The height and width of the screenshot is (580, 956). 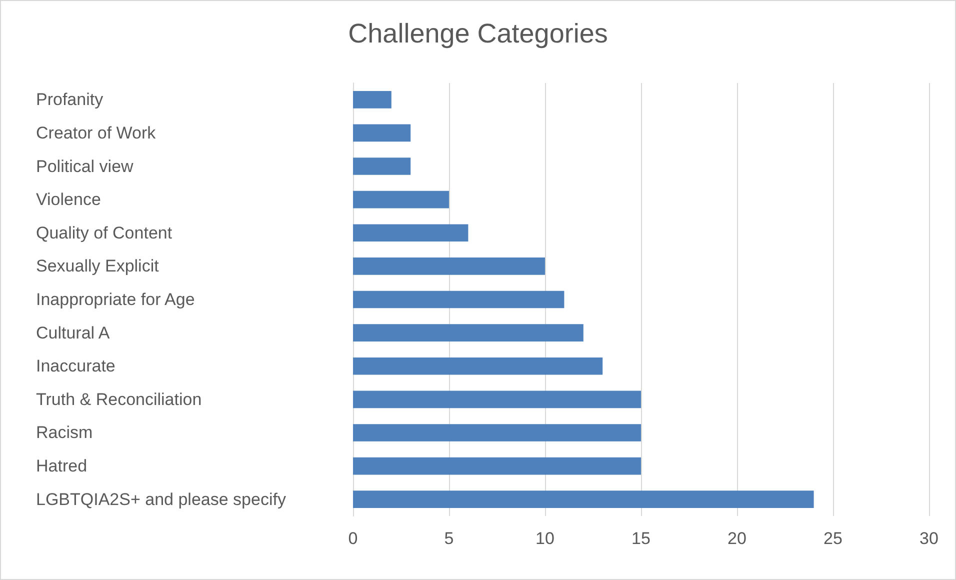 I want to click on y-tick-label: Inaccurate, so click(x=76, y=366).